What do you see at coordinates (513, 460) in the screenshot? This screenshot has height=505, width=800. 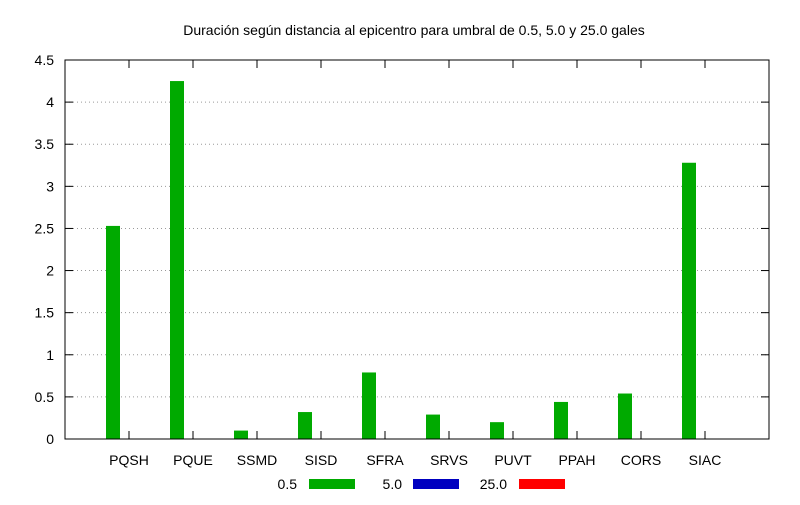 I see `x-tick-label: PUVT` at bounding box center [513, 460].